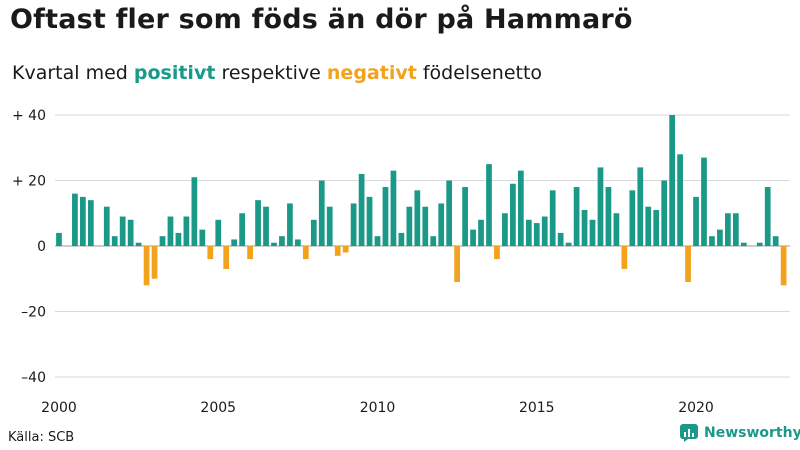  Describe the element at coordinates (59, 408) in the screenshot. I see `x-tick-label: 2000` at that location.